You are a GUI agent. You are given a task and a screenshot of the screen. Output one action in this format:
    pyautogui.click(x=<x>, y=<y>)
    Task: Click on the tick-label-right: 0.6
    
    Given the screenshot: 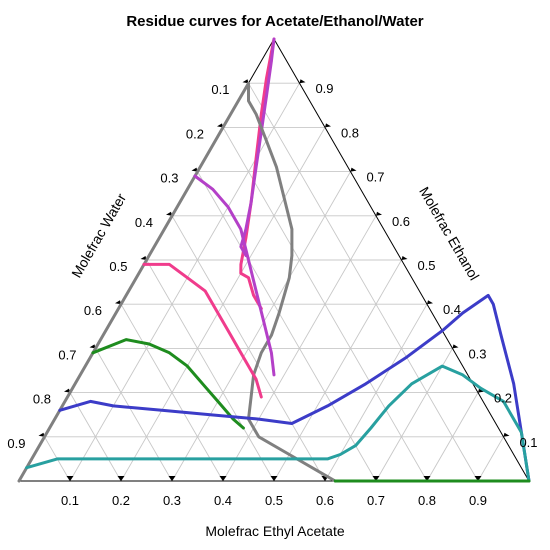 What is the action you would take?
    pyautogui.click(x=401, y=221)
    